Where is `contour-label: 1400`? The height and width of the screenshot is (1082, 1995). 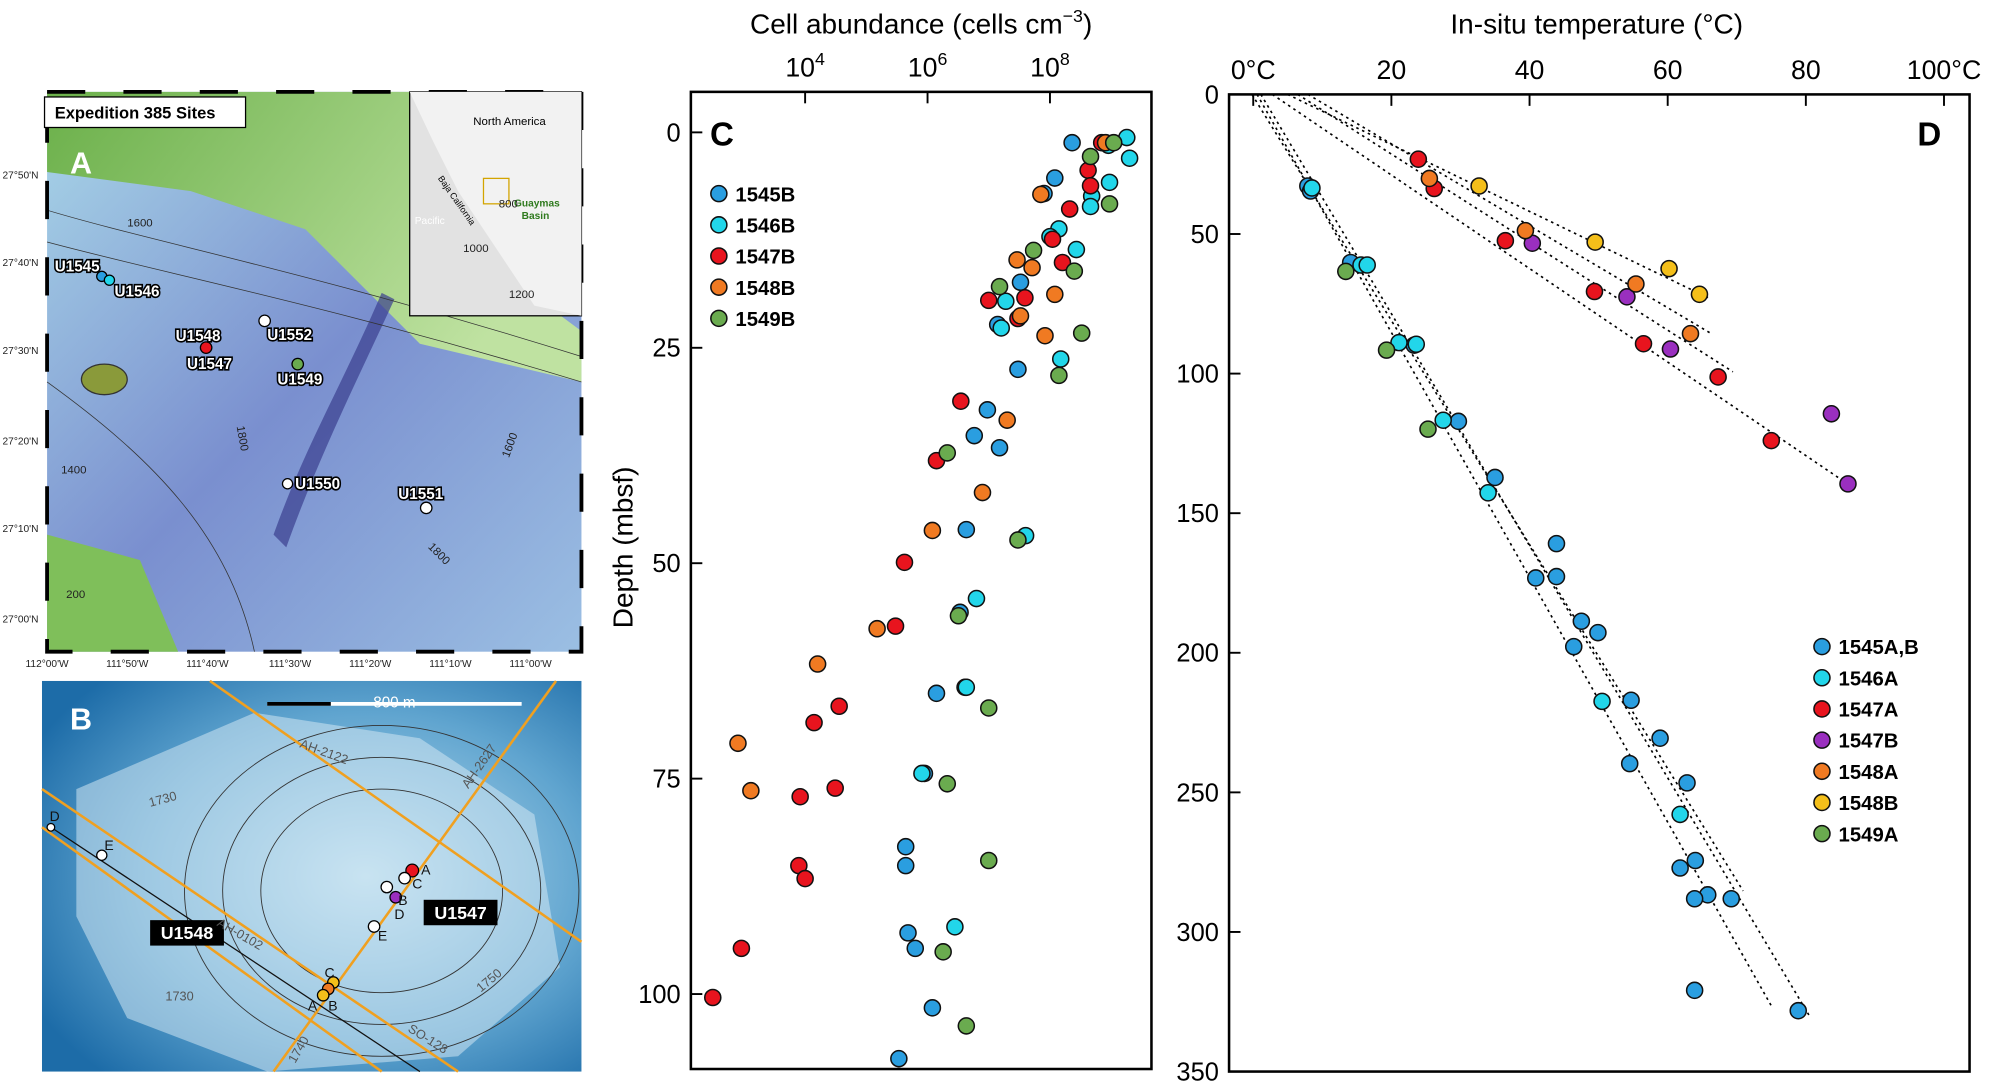
contour-label: 1400 is located at coordinates (73, 471).